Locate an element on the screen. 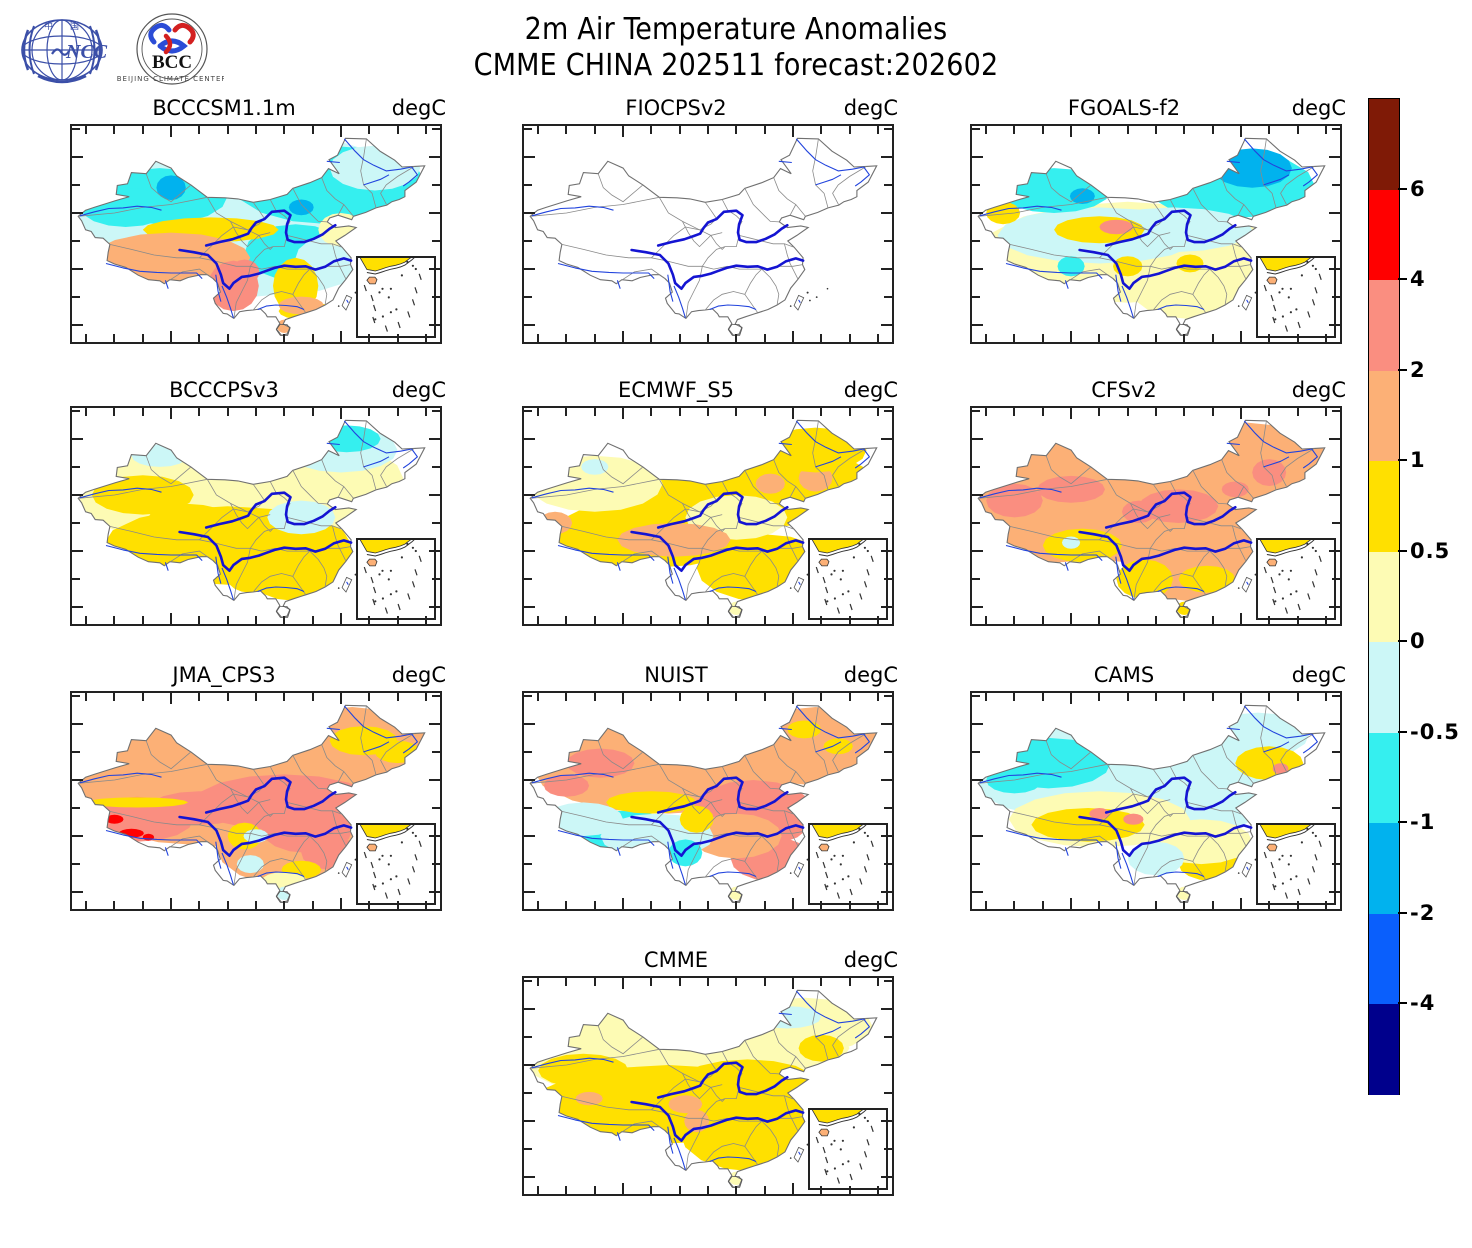 The width and height of the screenshot is (1472, 1248). colorbar-tick-label: -4 is located at coordinates (1423, 1003).